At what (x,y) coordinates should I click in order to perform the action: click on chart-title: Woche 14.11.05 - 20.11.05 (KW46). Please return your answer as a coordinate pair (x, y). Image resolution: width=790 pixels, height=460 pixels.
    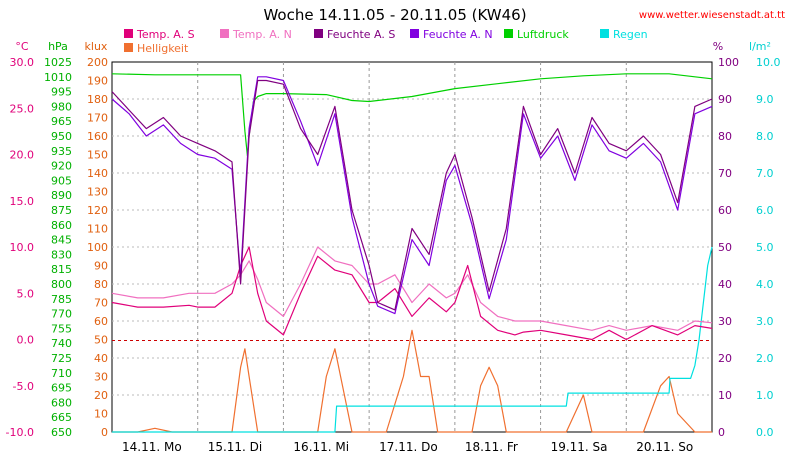
    Looking at the image, I should click on (394, 15).